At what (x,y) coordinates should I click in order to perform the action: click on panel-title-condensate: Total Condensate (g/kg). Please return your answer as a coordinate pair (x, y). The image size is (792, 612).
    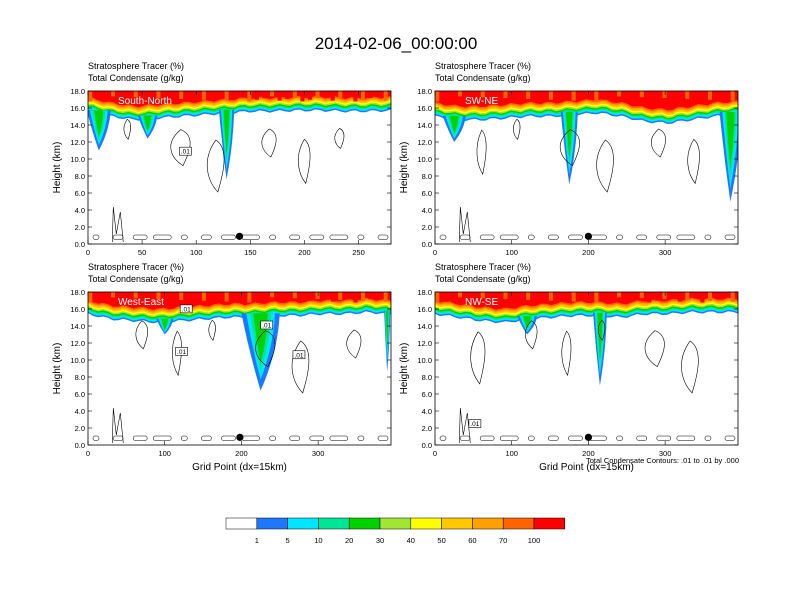
    Looking at the image, I should click on (483, 78).